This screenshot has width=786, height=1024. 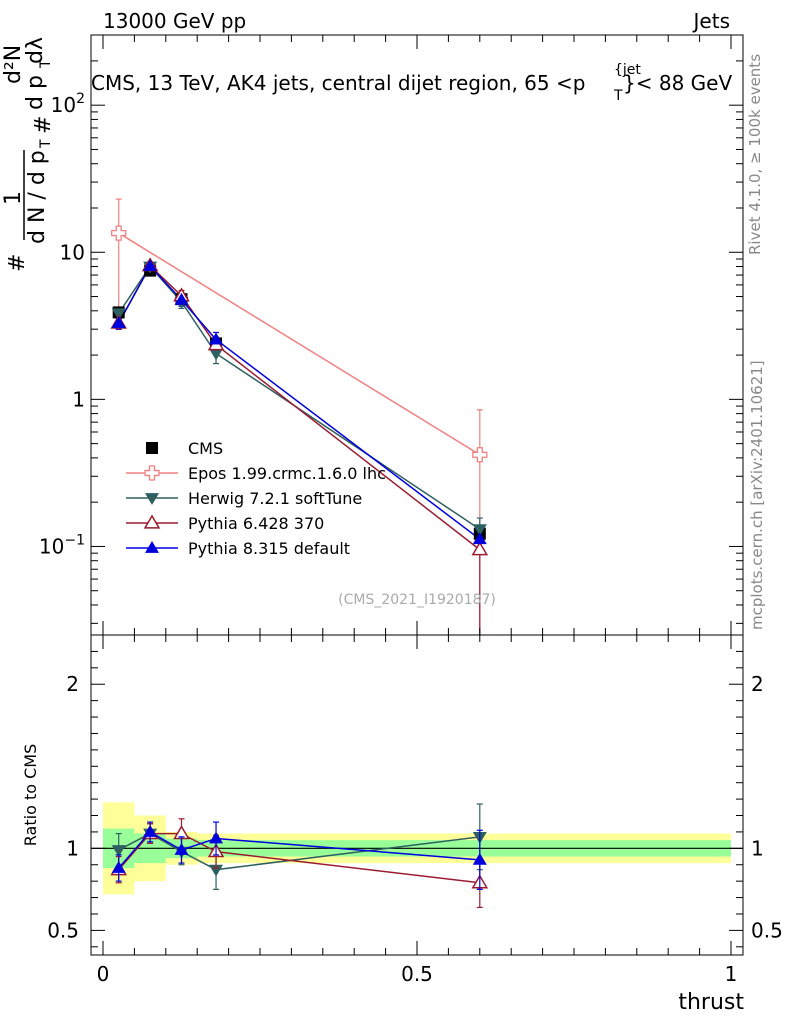 I want to click on x-tick-label: 0.5, so click(x=417, y=974).